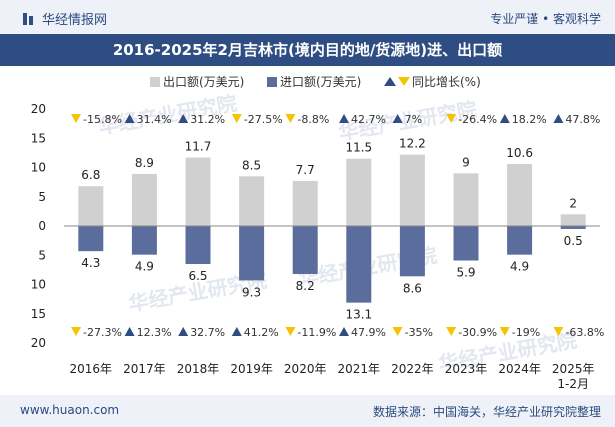 The image size is (615, 427). Describe the element at coordinates (203, 82) in the screenshot. I see `legend-export-label: 出口额(万美元)` at that location.